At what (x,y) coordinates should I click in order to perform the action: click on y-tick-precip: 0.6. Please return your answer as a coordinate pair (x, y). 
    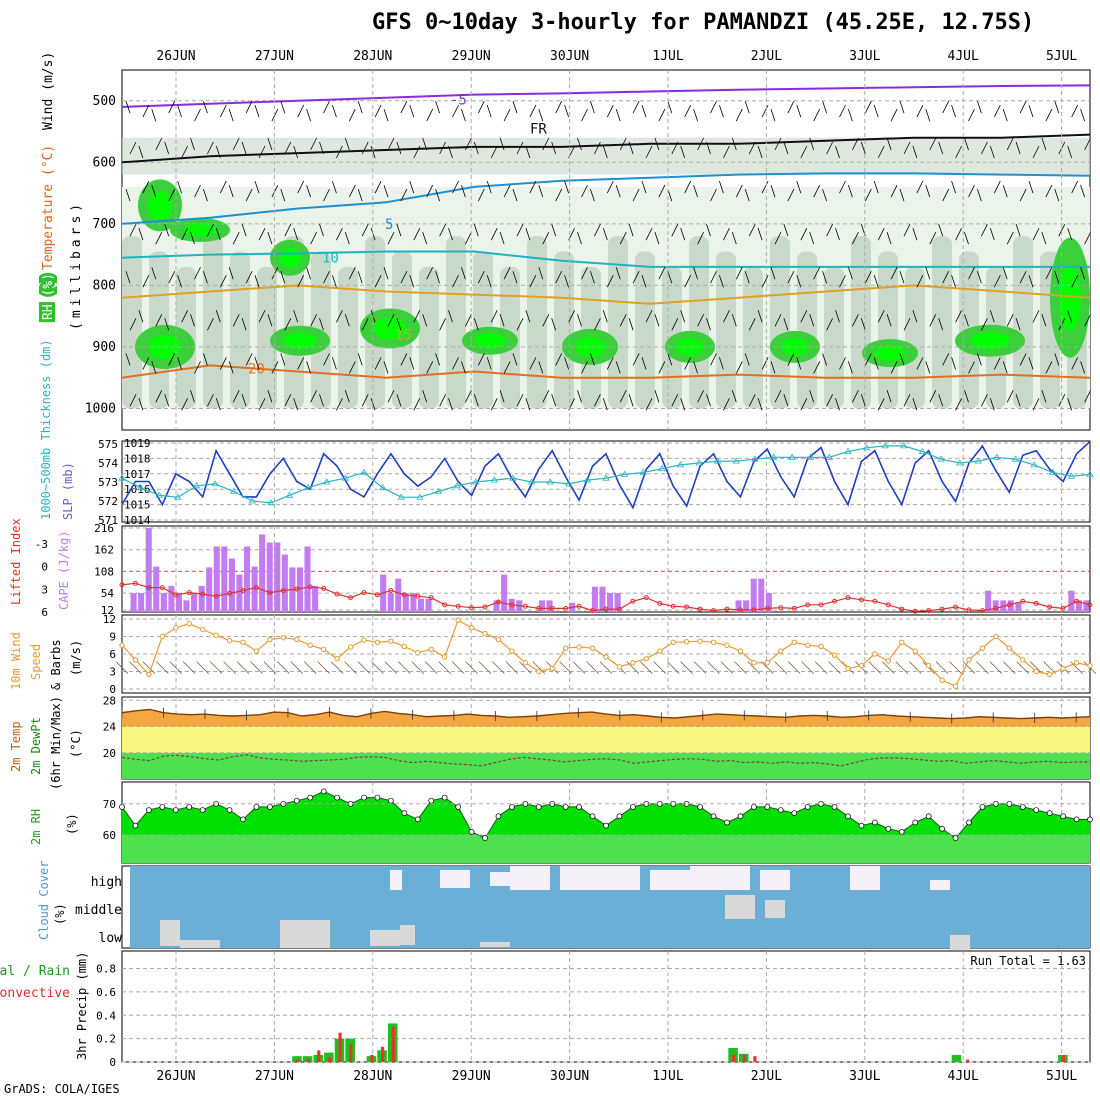
    Looking at the image, I should click on (106, 992).